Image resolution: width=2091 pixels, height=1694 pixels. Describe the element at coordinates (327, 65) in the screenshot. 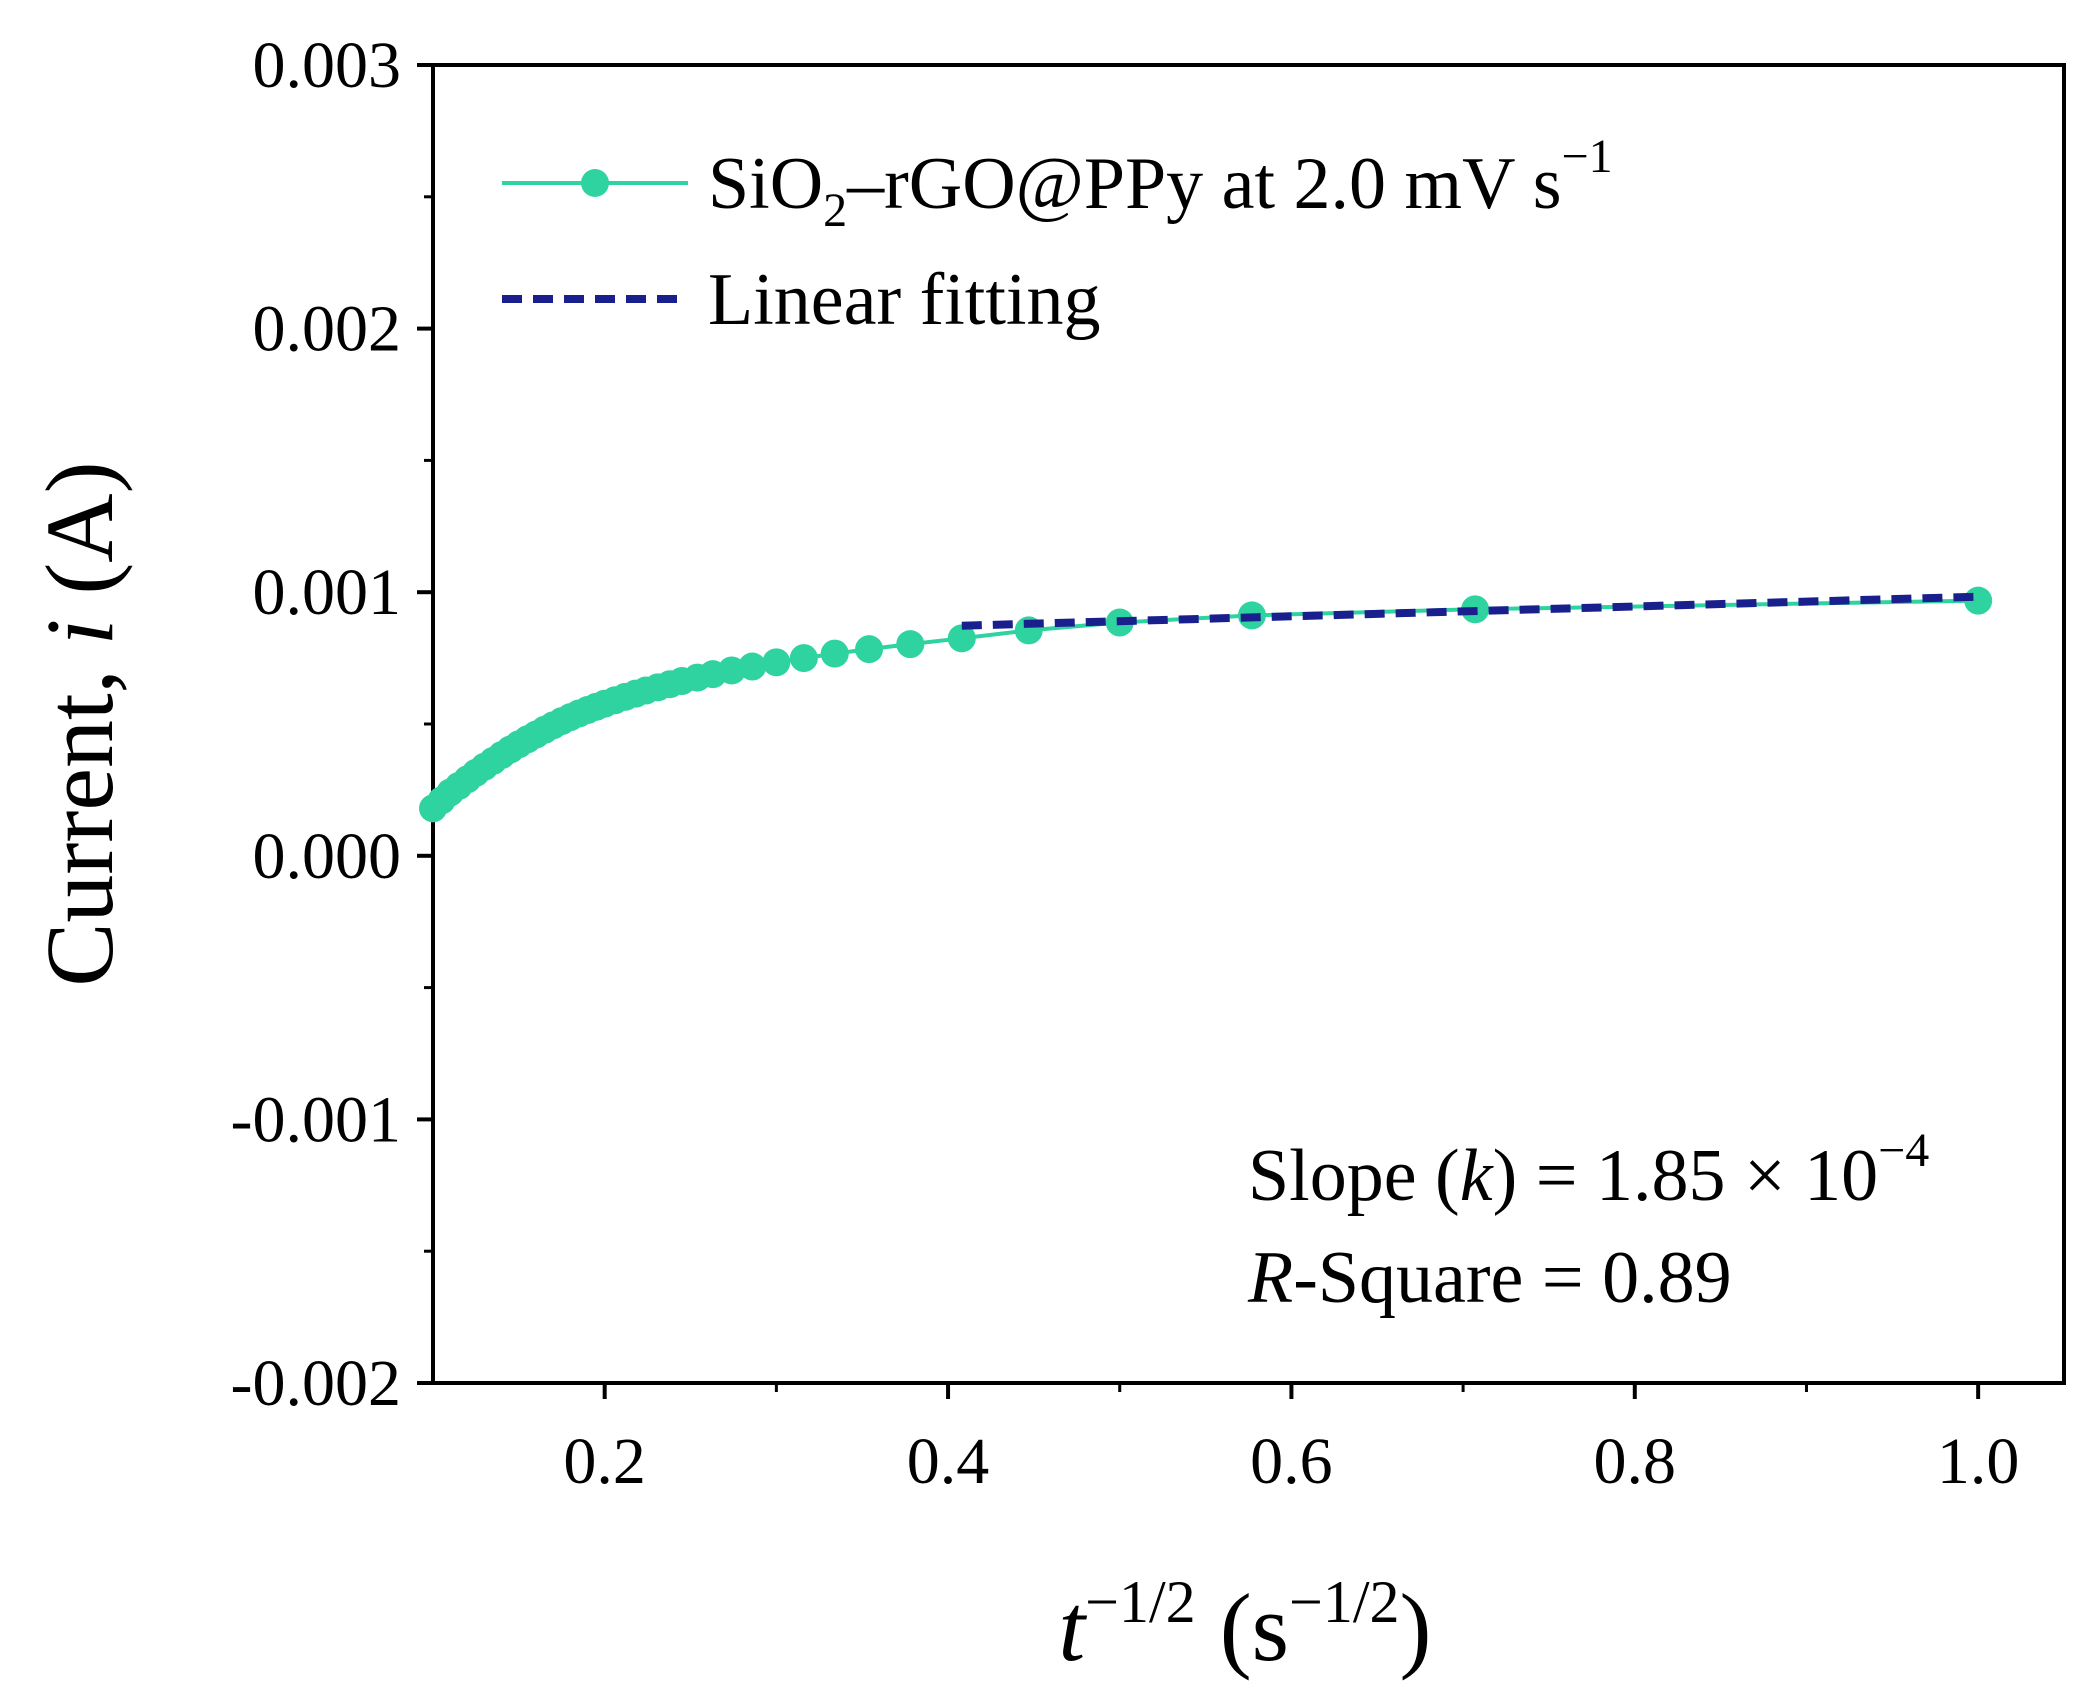

I see `y-tick-label: 0.003` at that location.